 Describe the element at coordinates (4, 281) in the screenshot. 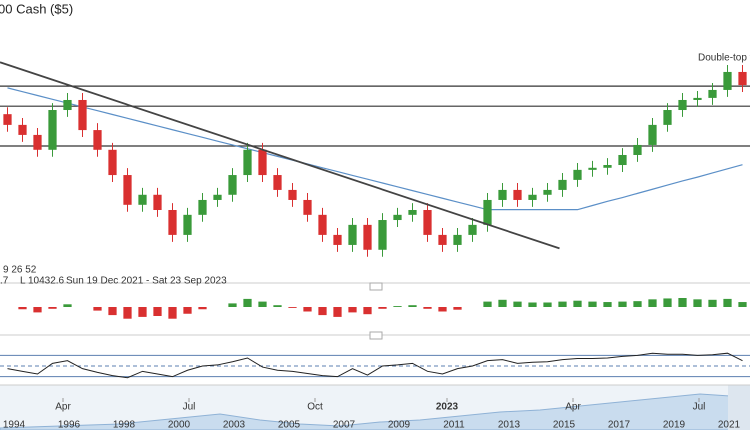

I see `info: .7` at that location.